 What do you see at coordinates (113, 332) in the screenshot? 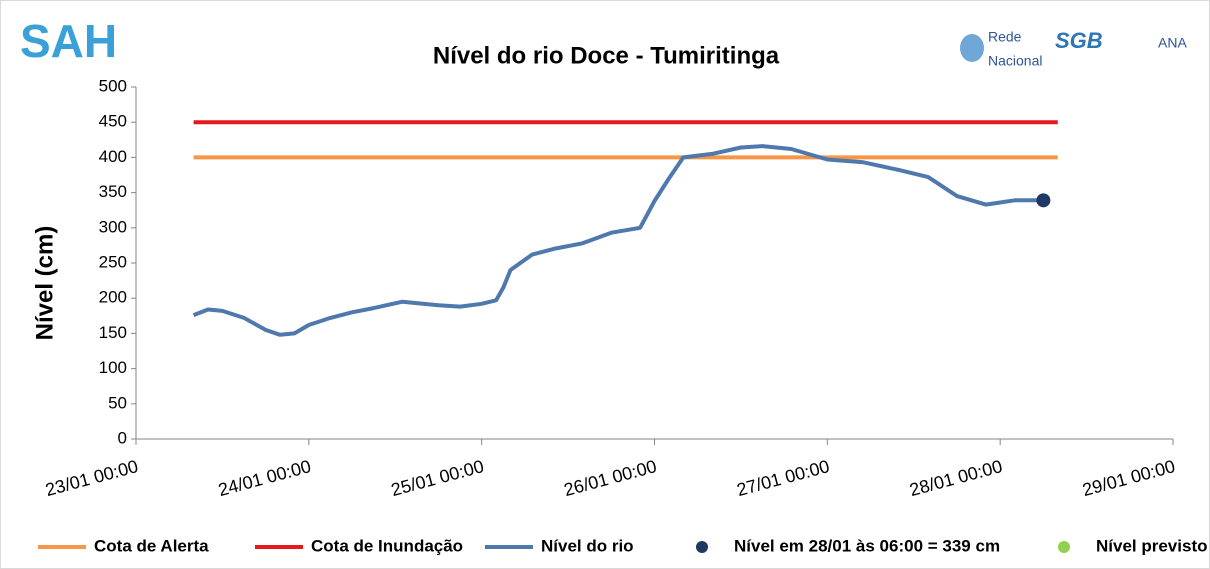
I see `y-tick-label: 150` at bounding box center [113, 332].